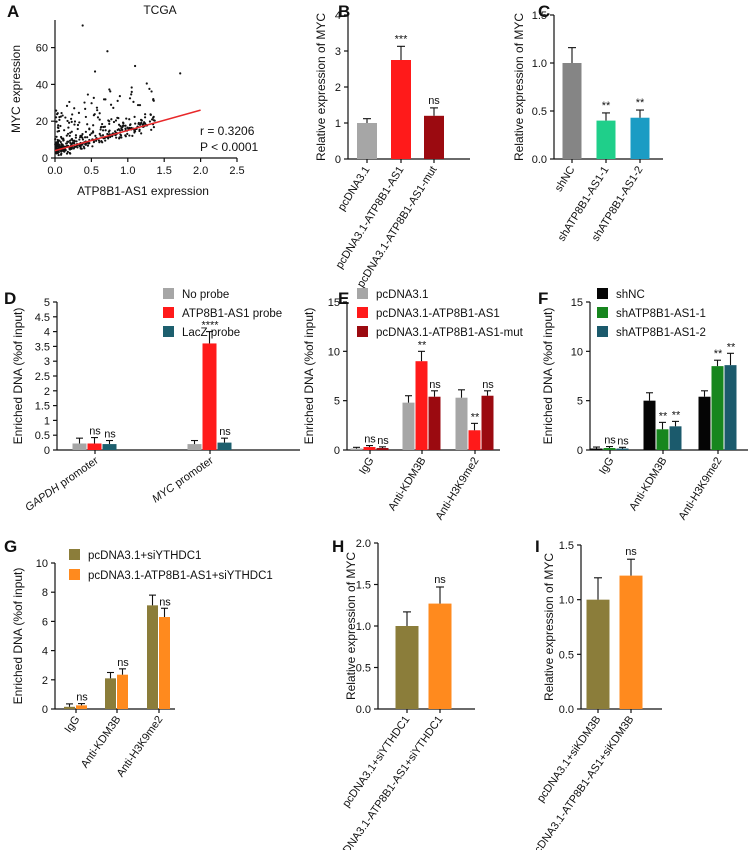 The image size is (753, 850). Describe the element at coordinates (344, 11) in the screenshot. I see `panel-letter: B` at that location.